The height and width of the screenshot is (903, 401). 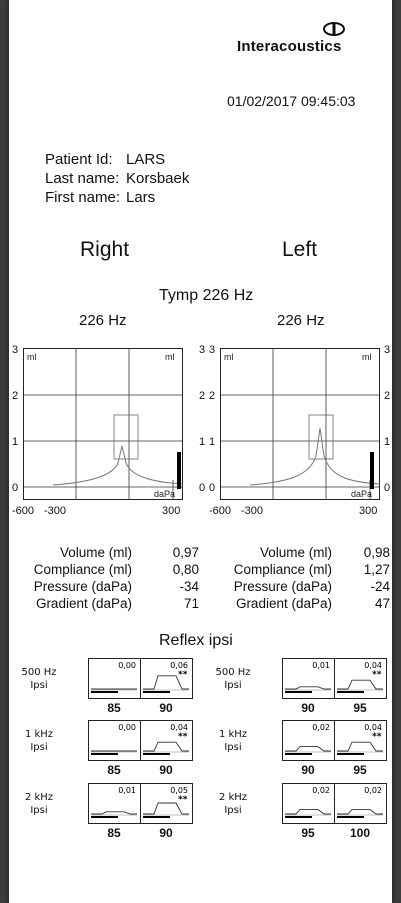 What do you see at coordinates (82, 178) in the screenshot?
I see `last-name-label: Last name:` at bounding box center [82, 178].